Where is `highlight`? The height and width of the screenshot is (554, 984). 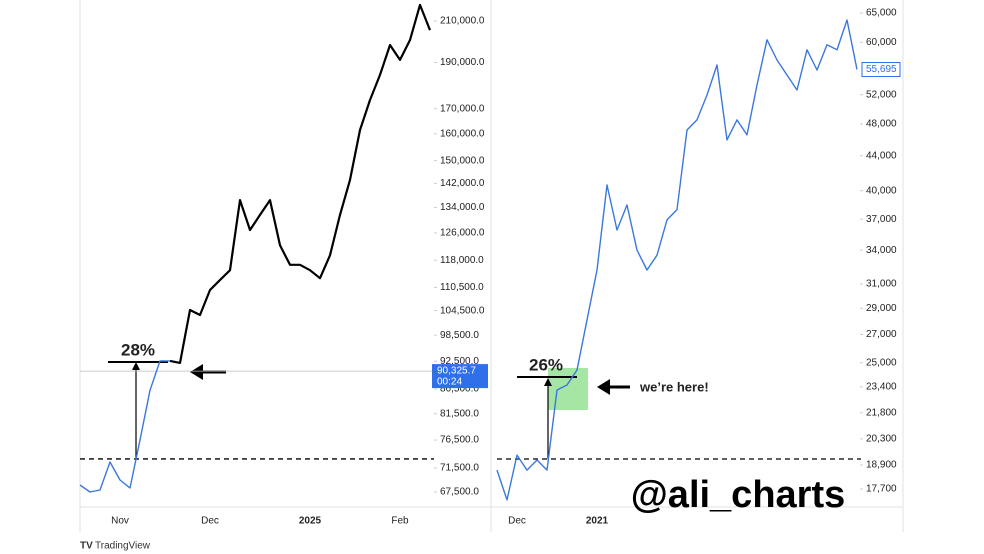 highlight is located at coordinates (568, 389).